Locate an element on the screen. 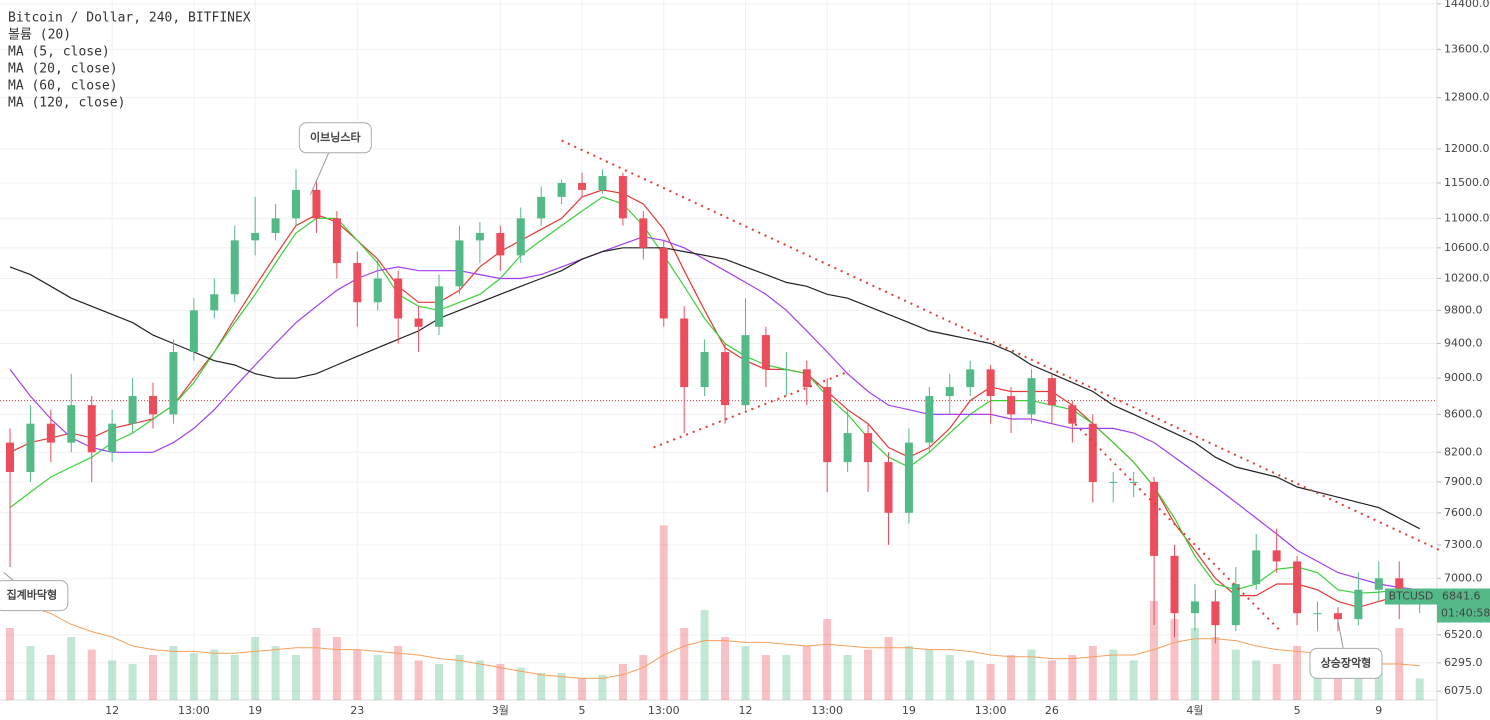  y-tick-label: 11000.0 is located at coordinates (1467, 217).